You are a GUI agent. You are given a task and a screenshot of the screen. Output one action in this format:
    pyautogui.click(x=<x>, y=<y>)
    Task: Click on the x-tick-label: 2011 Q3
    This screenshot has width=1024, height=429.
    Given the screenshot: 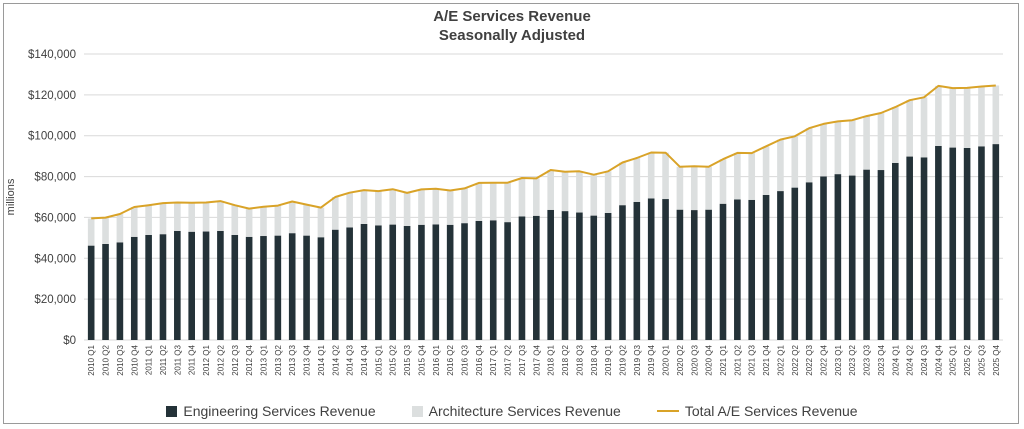 What is the action you would take?
    pyautogui.click(x=177, y=359)
    